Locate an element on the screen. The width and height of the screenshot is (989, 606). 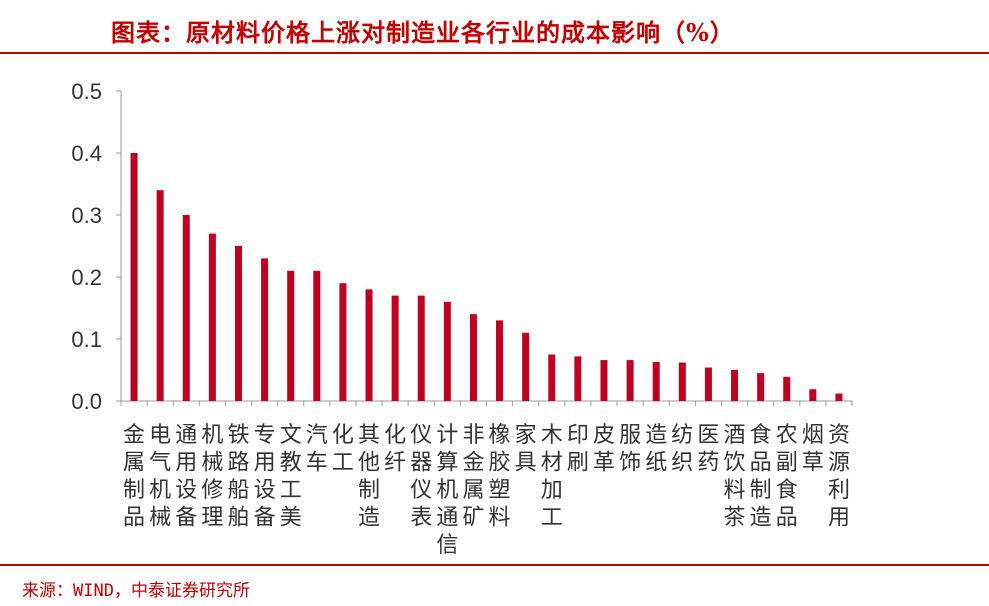
category-label: 木材加工 is located at coordinates (552, 477).